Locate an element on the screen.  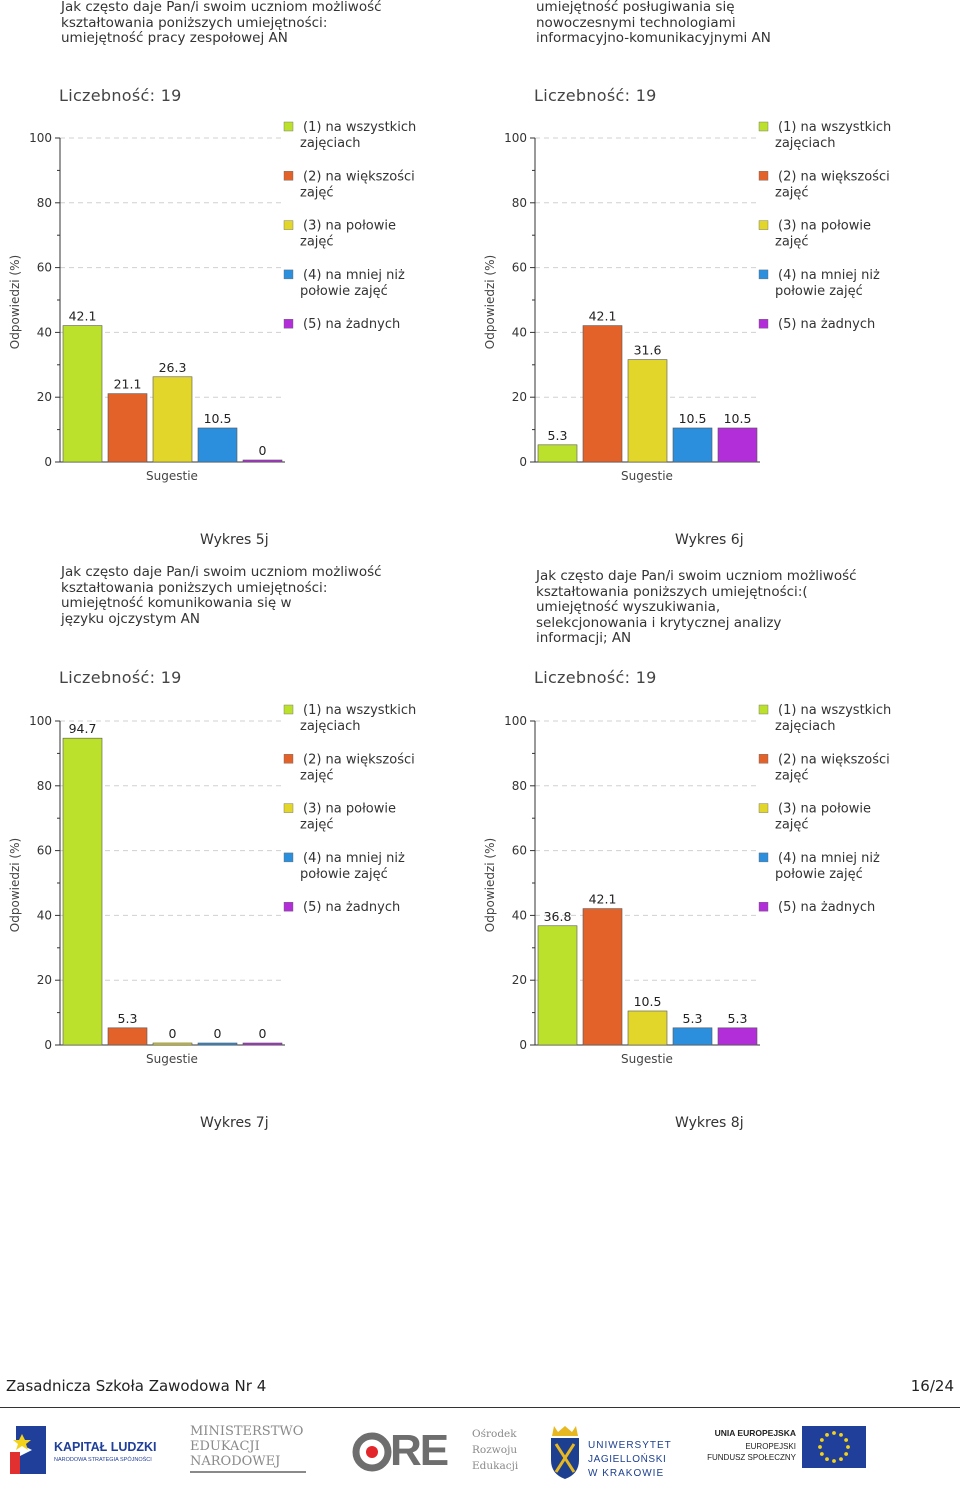
y-tick-label: 40 is located at coordinates (519, 915).